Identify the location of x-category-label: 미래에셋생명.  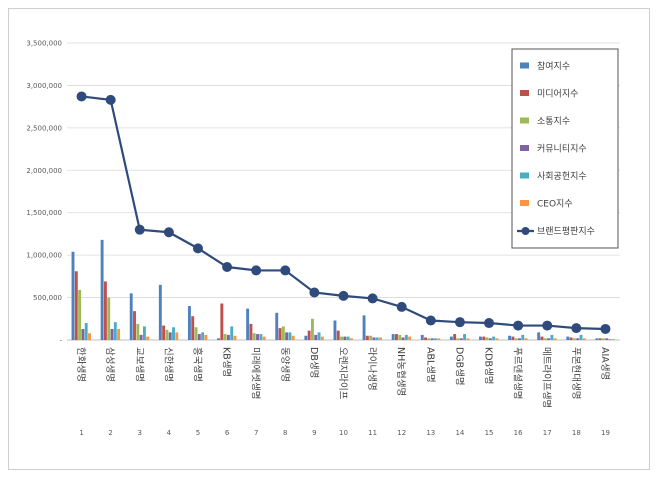
(255, 373).